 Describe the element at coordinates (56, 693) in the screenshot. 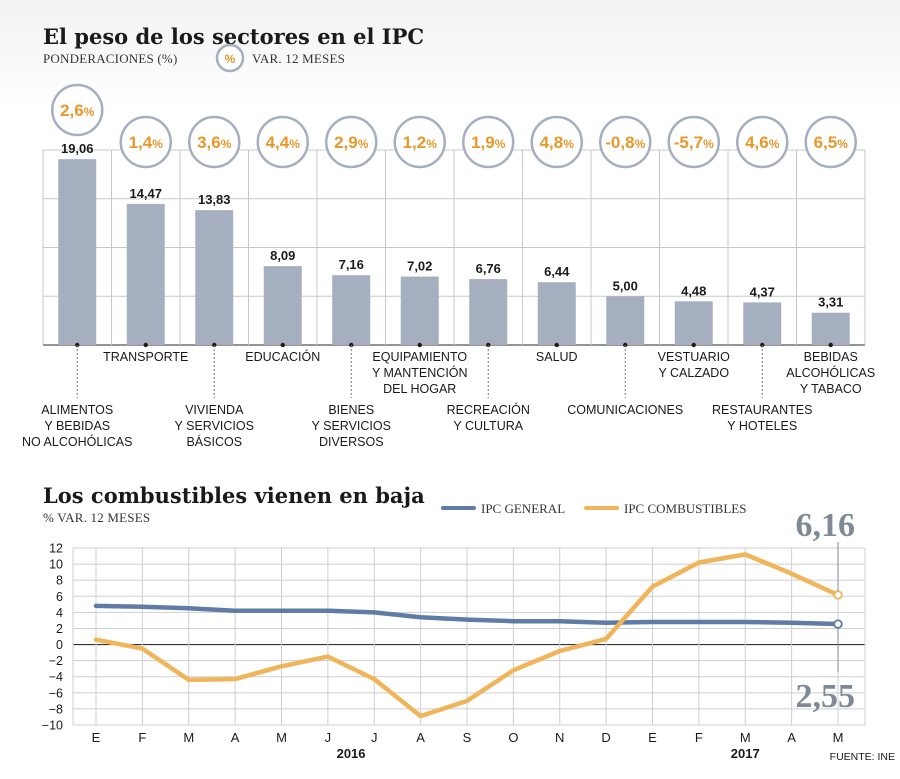

I see `y-tick-label: −6` at that location.